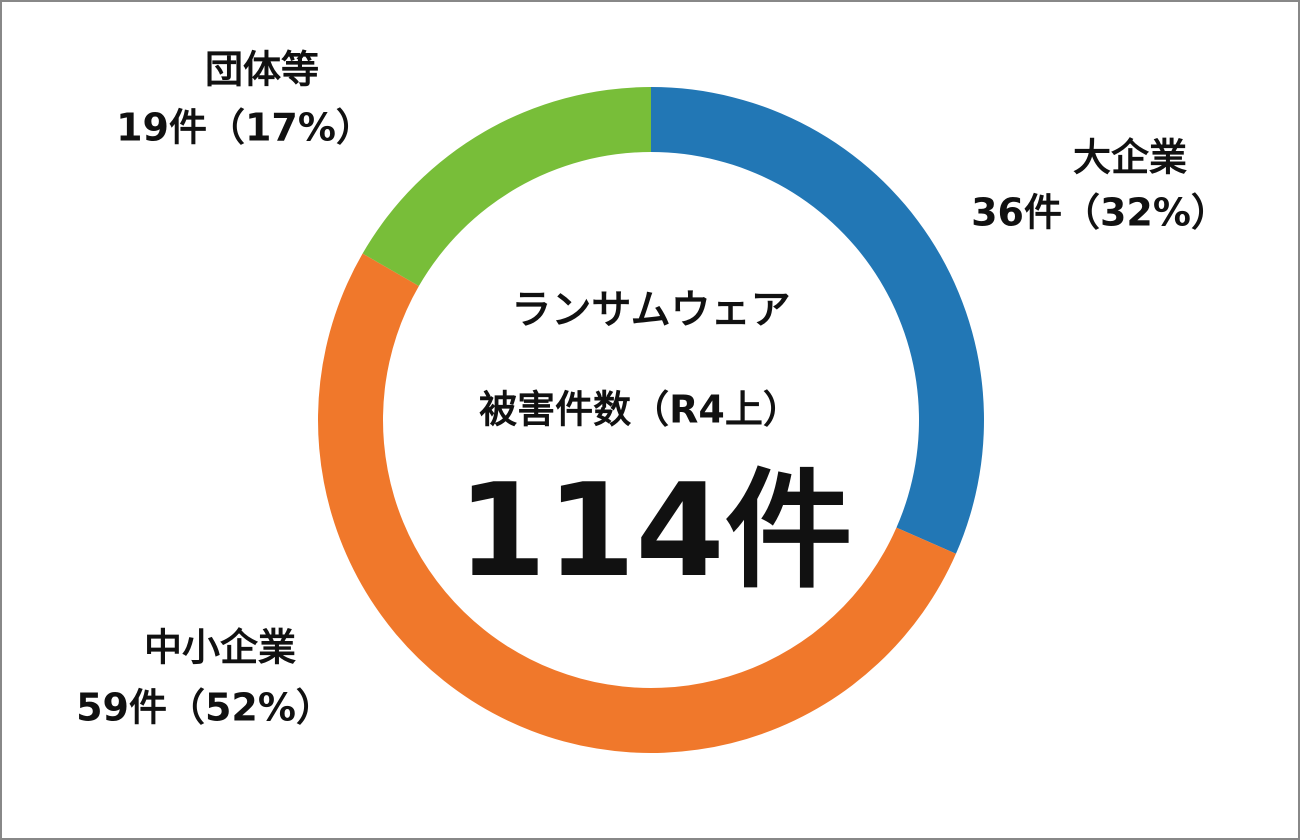  I want to click on slice-name: 中小企業, so click(220, 648).